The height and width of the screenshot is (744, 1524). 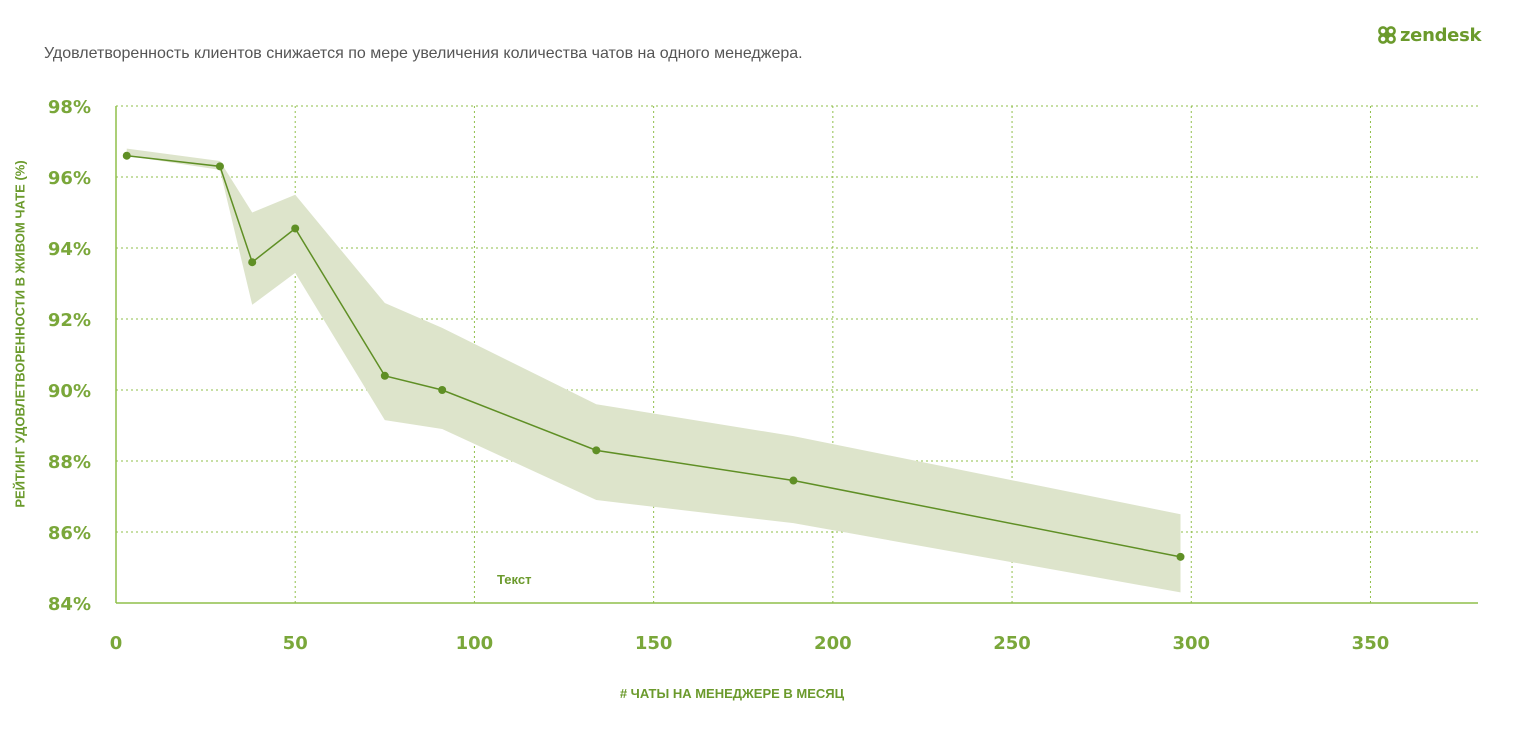 What do you see at coordinates (1371, 643) in the screenshot?
I see `x-tick-label: 350` at bounding box center [1371, 643].